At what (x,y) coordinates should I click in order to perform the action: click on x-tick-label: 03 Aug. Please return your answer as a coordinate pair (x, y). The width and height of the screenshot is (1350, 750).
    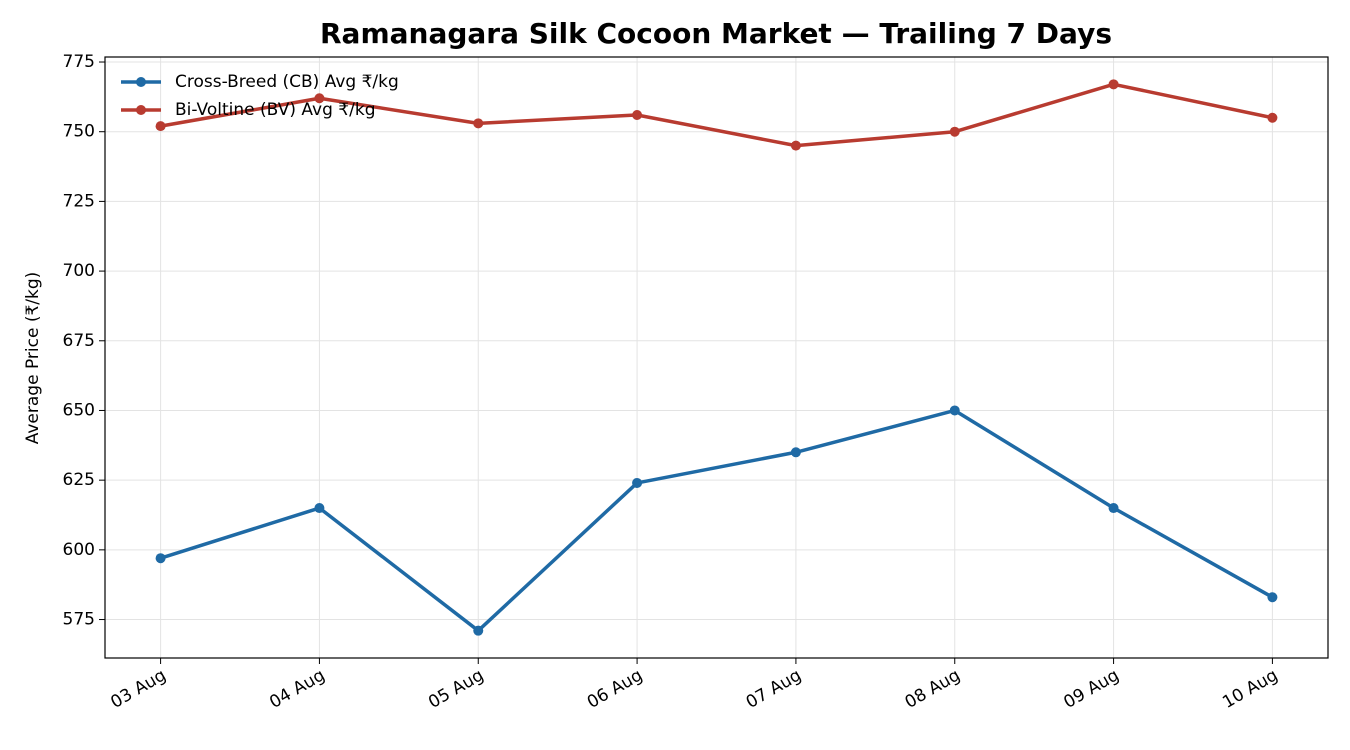
    Looking at the image, I should click on (138, 688).